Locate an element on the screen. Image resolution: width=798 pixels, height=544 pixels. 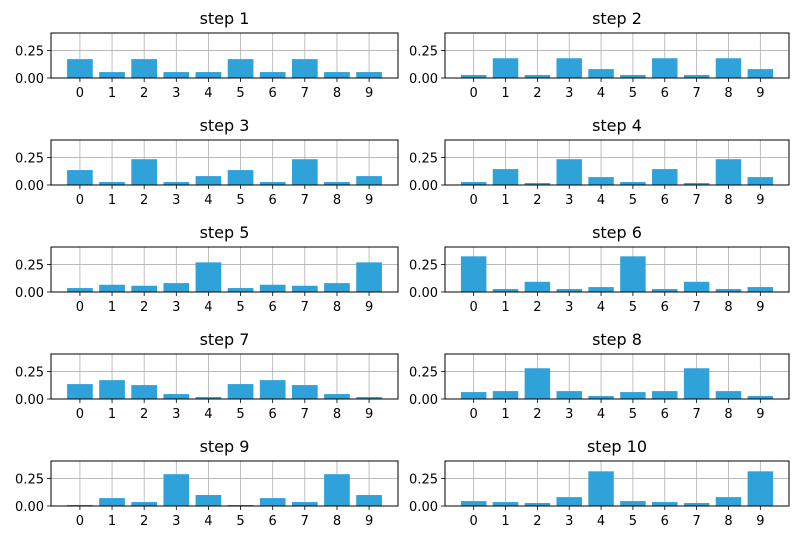
subplot-title: step 8 is located at coordinates (617, 339).